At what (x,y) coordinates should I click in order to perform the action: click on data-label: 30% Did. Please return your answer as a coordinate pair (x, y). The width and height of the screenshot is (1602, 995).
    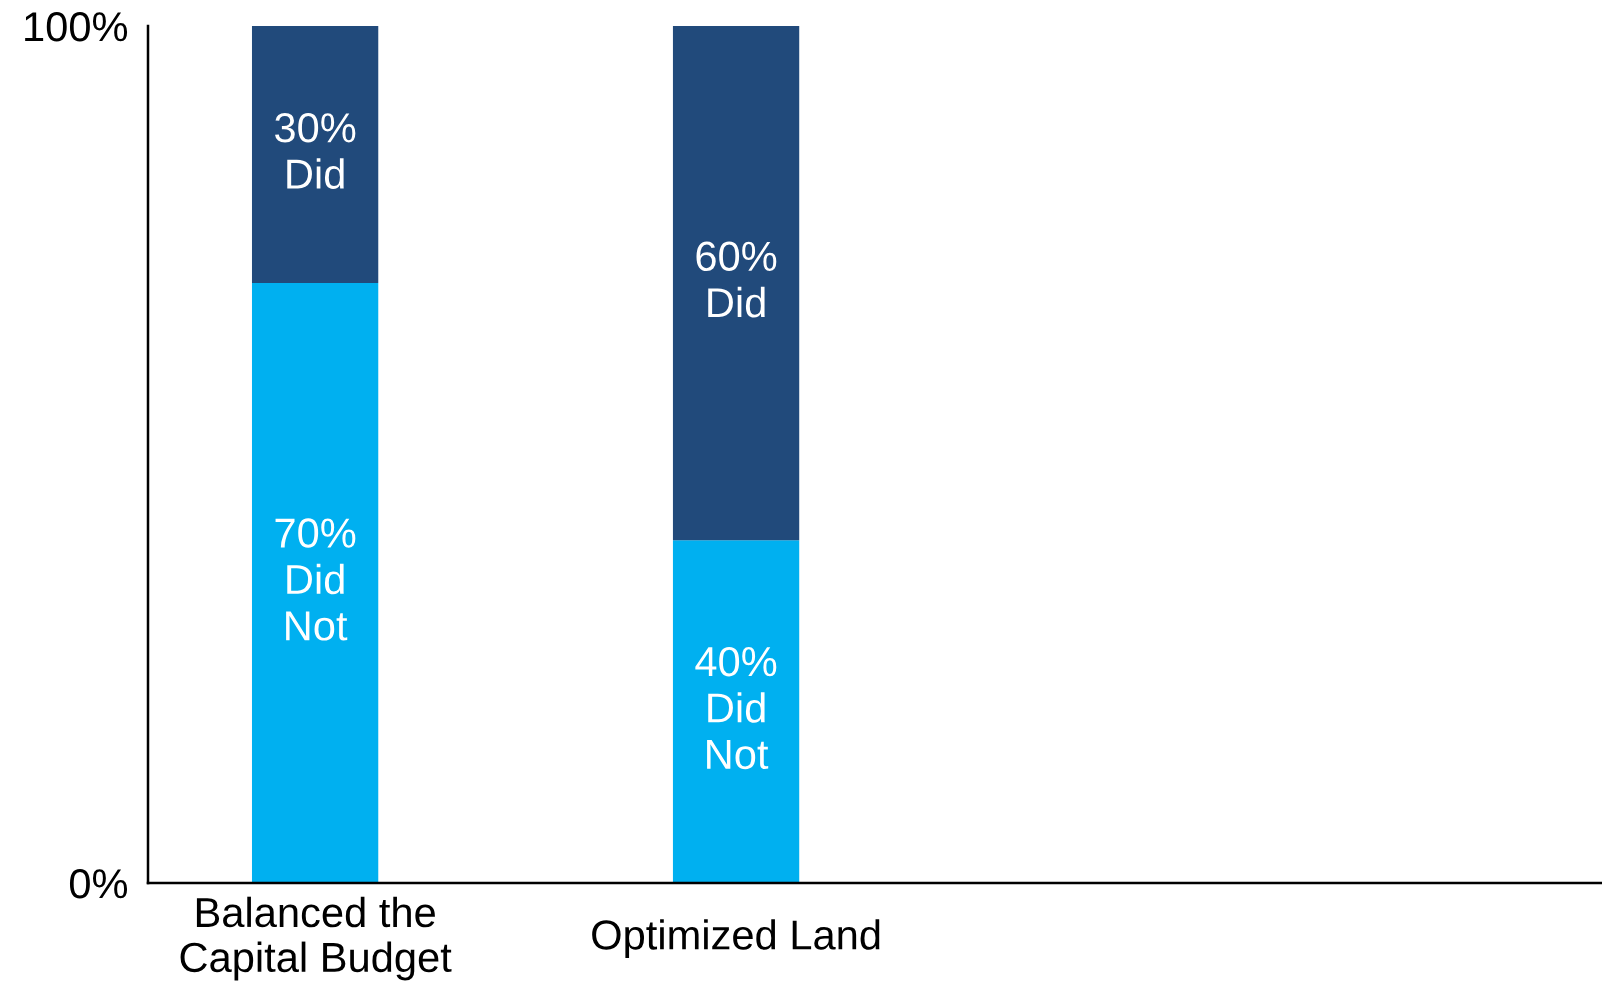
    Looking at the image, I should click on (315, 151).